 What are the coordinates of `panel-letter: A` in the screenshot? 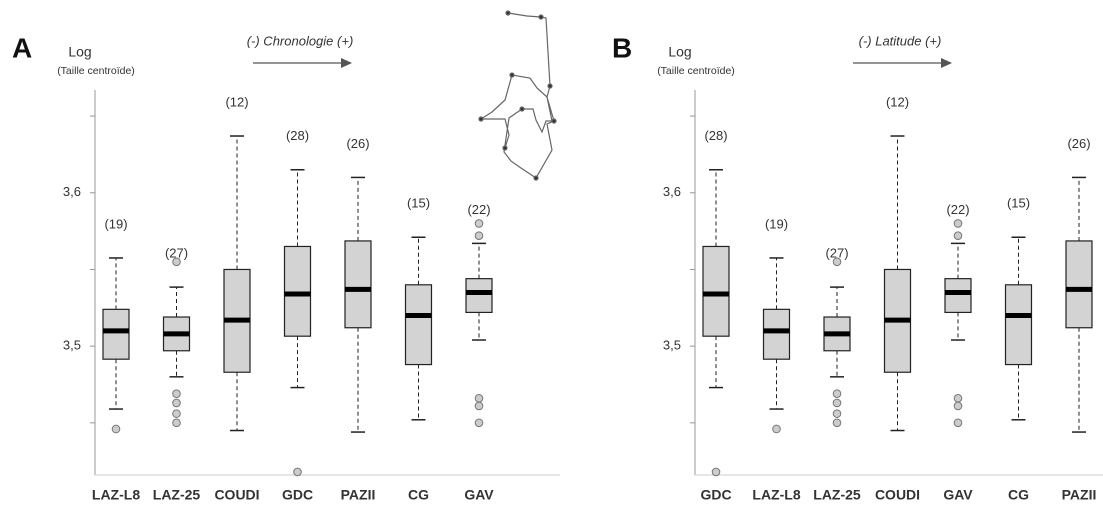 It's located at (22, 47).